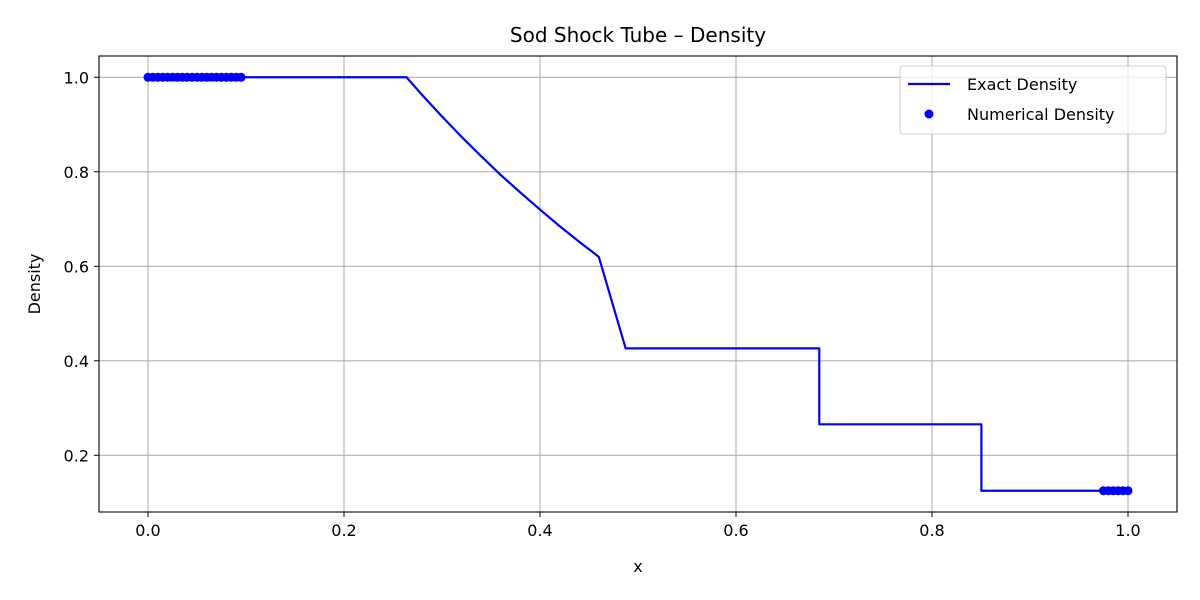 Image resolution: width=1200 pixels, height=600 pixels. I want to click on legend-label-numerical: Numerical Density, so click(1041, 114).